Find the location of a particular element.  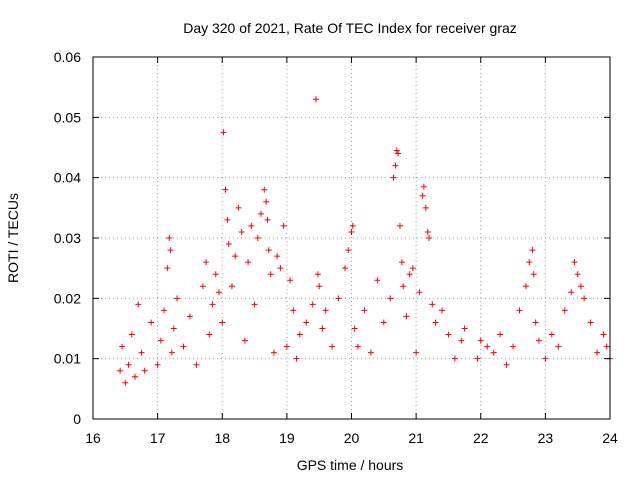

y-tick-label: 0.02 is located at coordinates (67, 298).